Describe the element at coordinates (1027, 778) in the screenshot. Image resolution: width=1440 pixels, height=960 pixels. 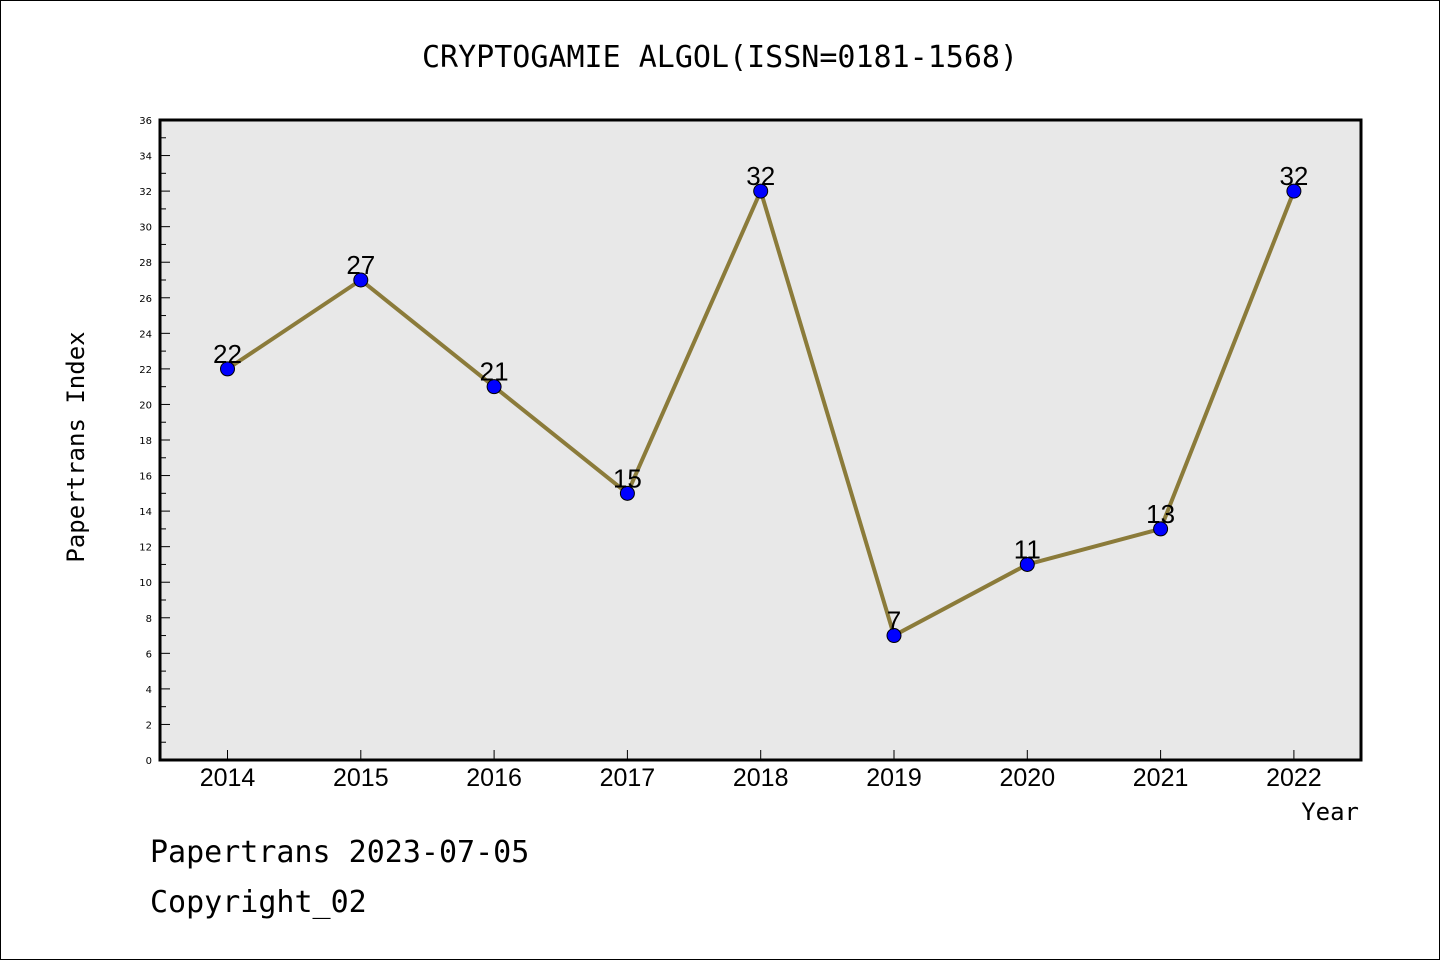
I see `x-tick-label: 2020` at that location.